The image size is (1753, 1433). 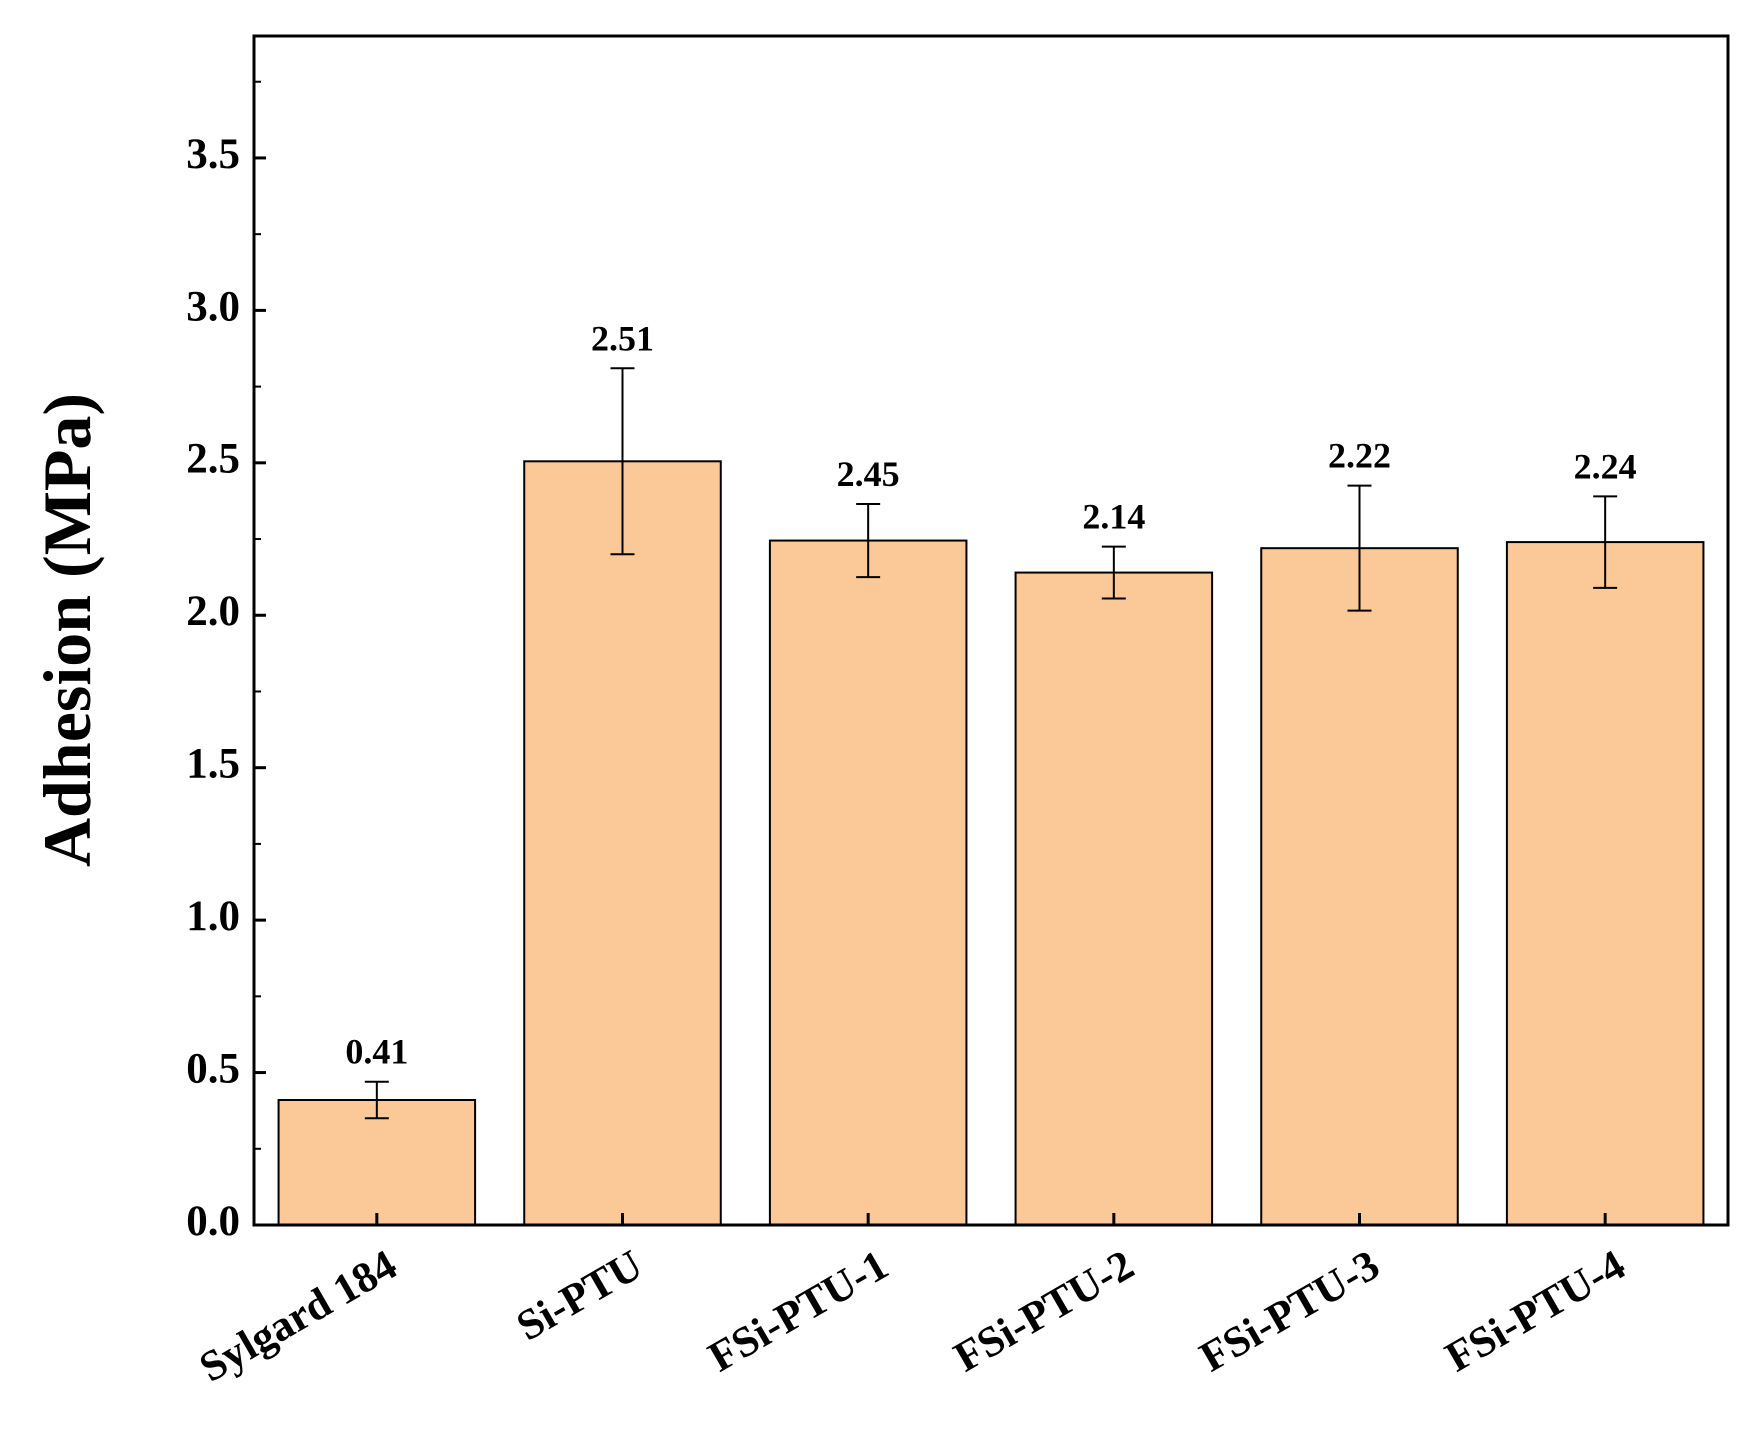 I want to click on y-tick-label: 3.5, so click(x=213, y=154).